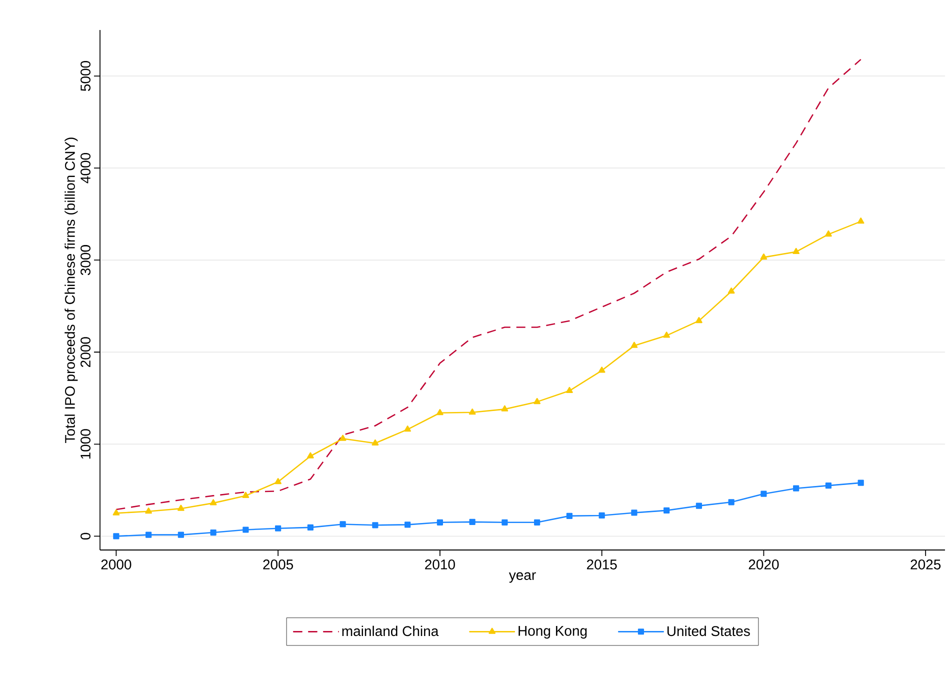 This screenshot has height=693, width=947. I want to click on y-tick-label: 1000, so click(85, 444).